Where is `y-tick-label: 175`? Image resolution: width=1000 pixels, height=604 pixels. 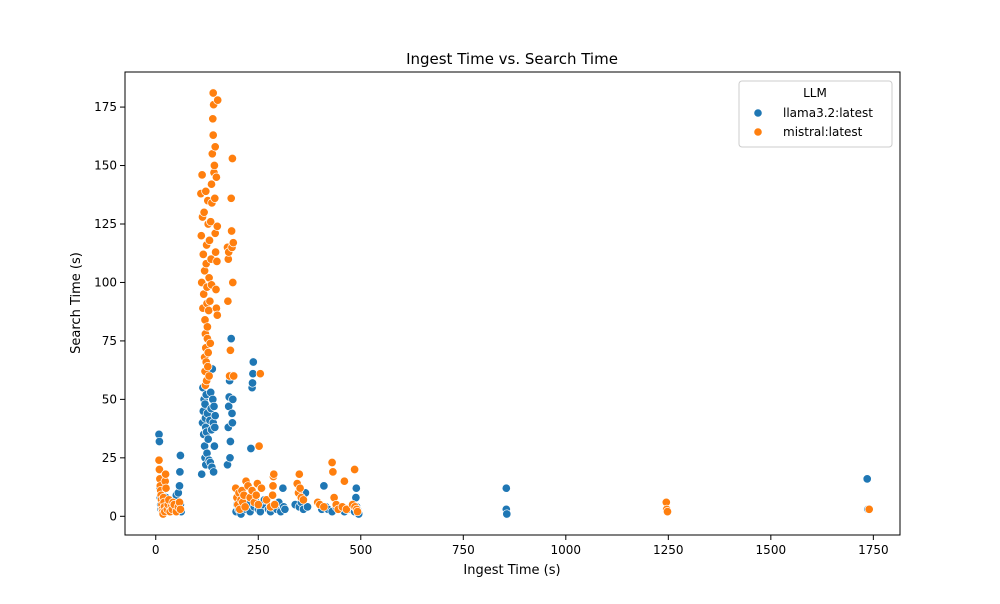 y-tick-label: 175 is located at coordinates (105, 107).